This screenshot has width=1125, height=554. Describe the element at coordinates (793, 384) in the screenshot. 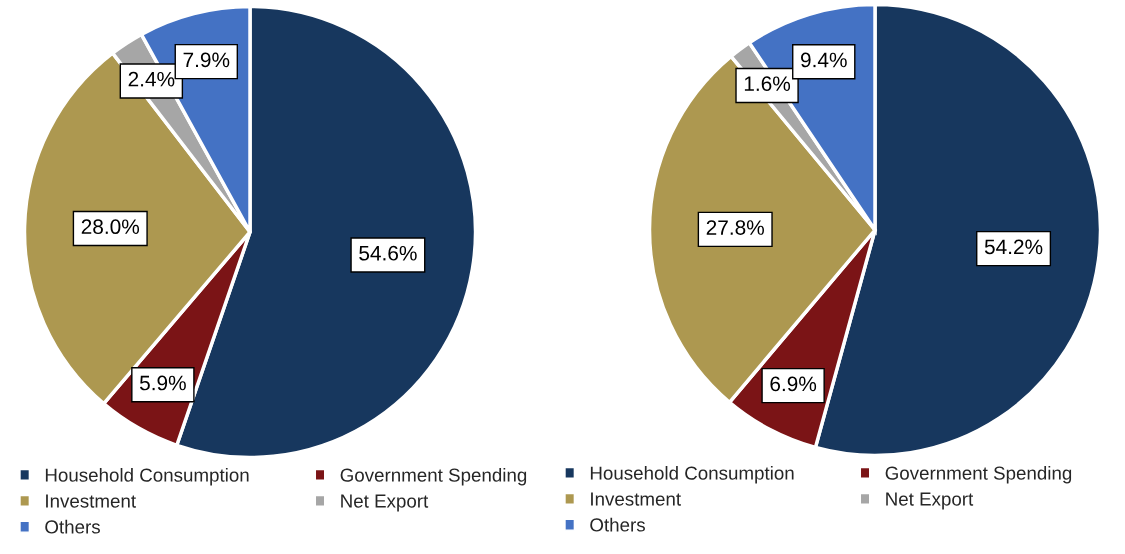

I see `data-label: 6.9%` at that location.